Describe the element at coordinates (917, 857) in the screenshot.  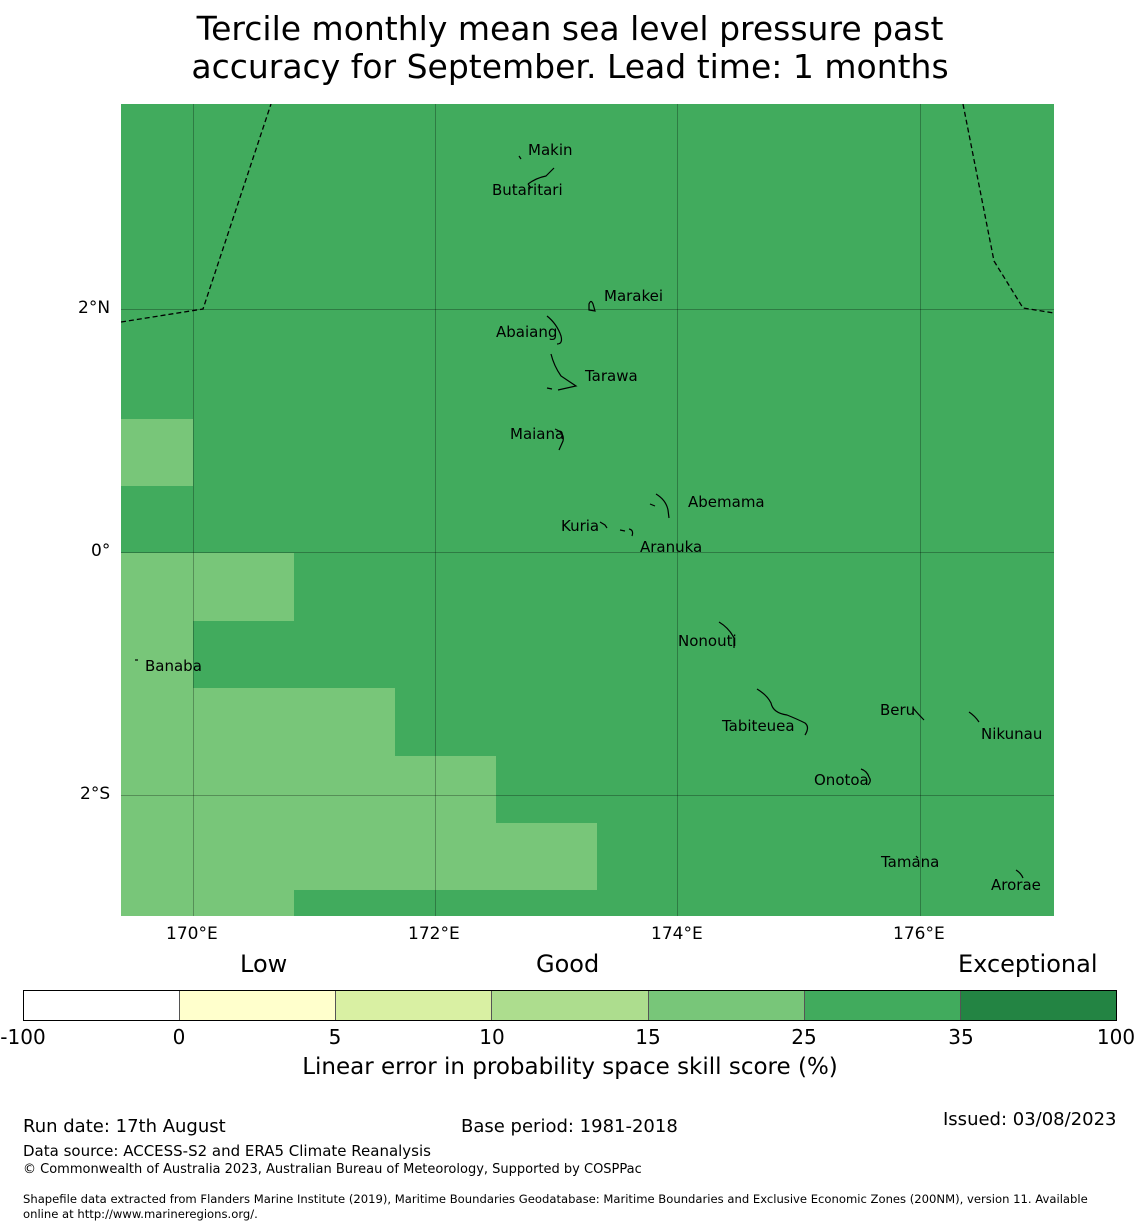
I see `island-tamana` at that location.